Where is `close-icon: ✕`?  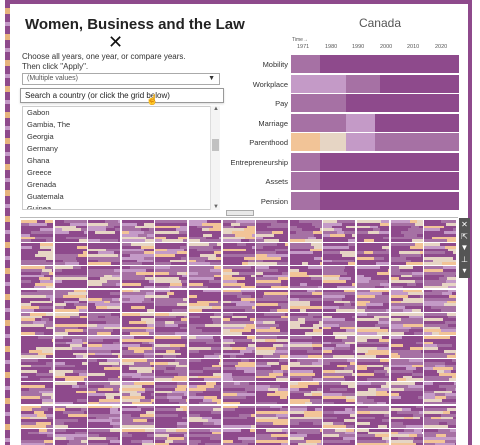 close-icon: ✕ is located at coordinates (464, 224).